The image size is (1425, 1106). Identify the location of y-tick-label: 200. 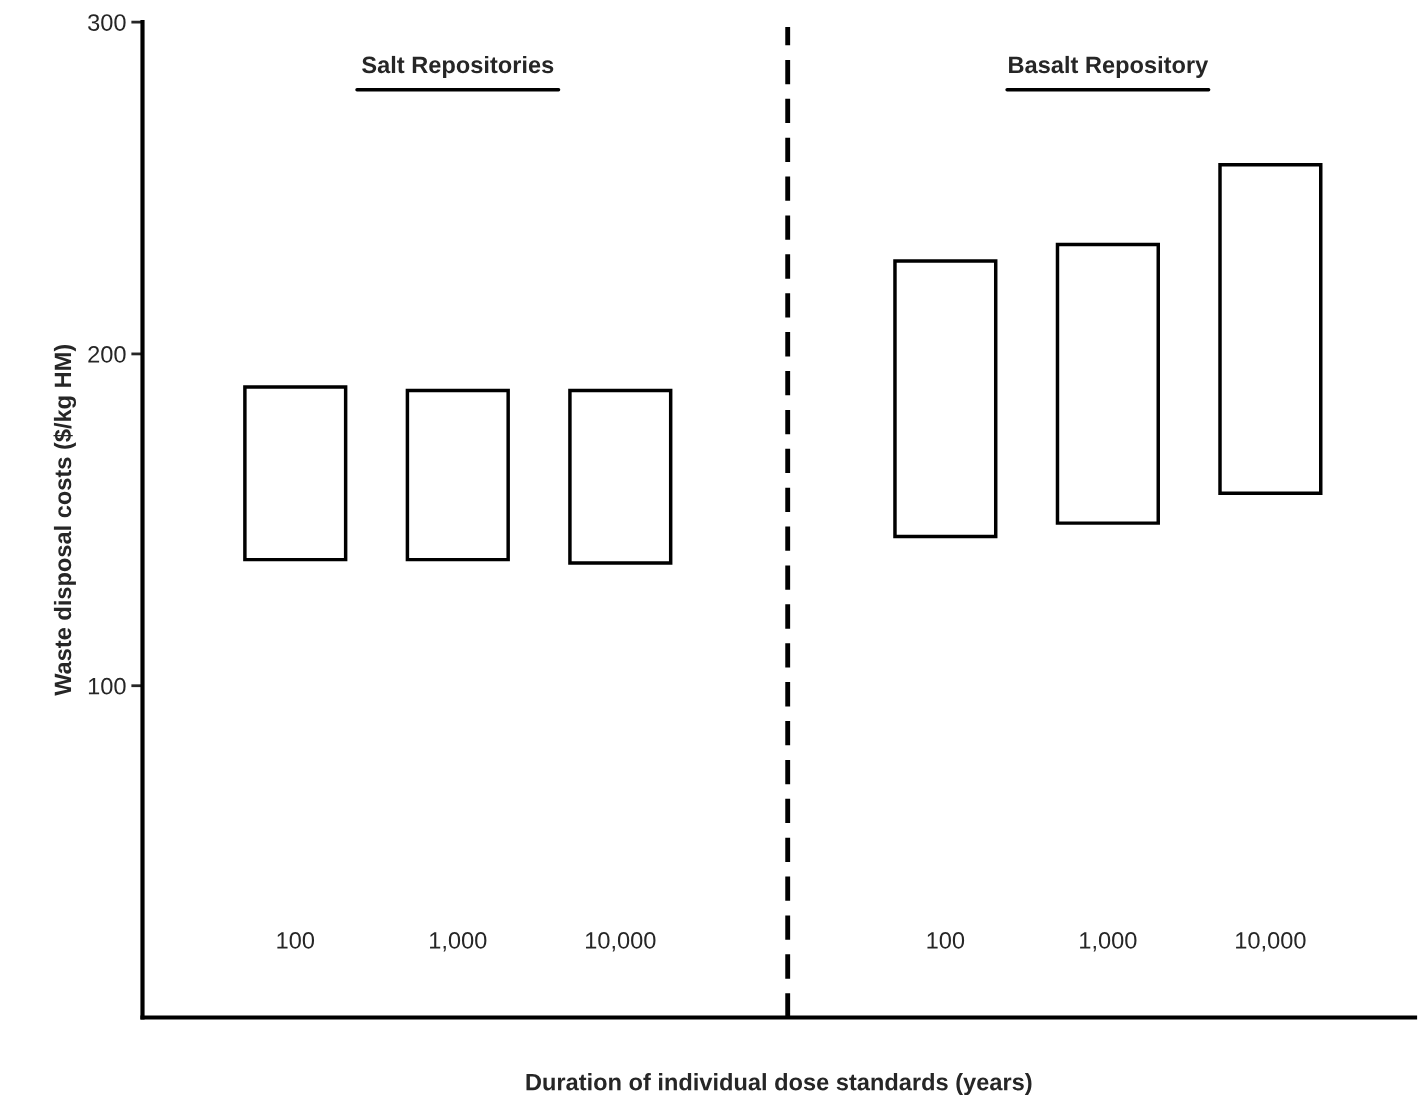
(107, 354).